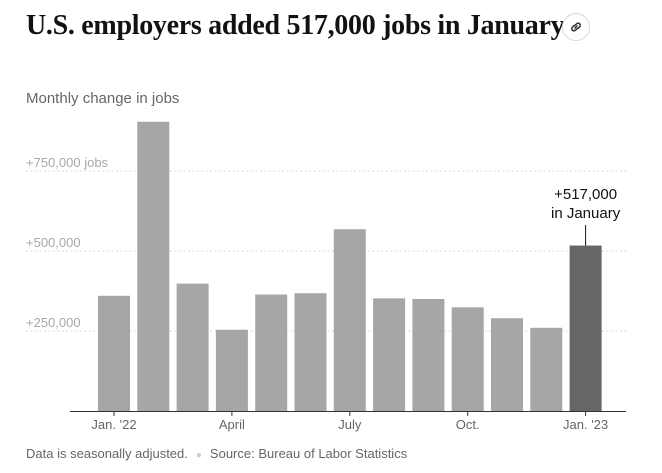 Image resolution: width=662 pixels, height=473 pixels. I want to click on y-tick-label: +750,000 jobs, so click(67, 162).